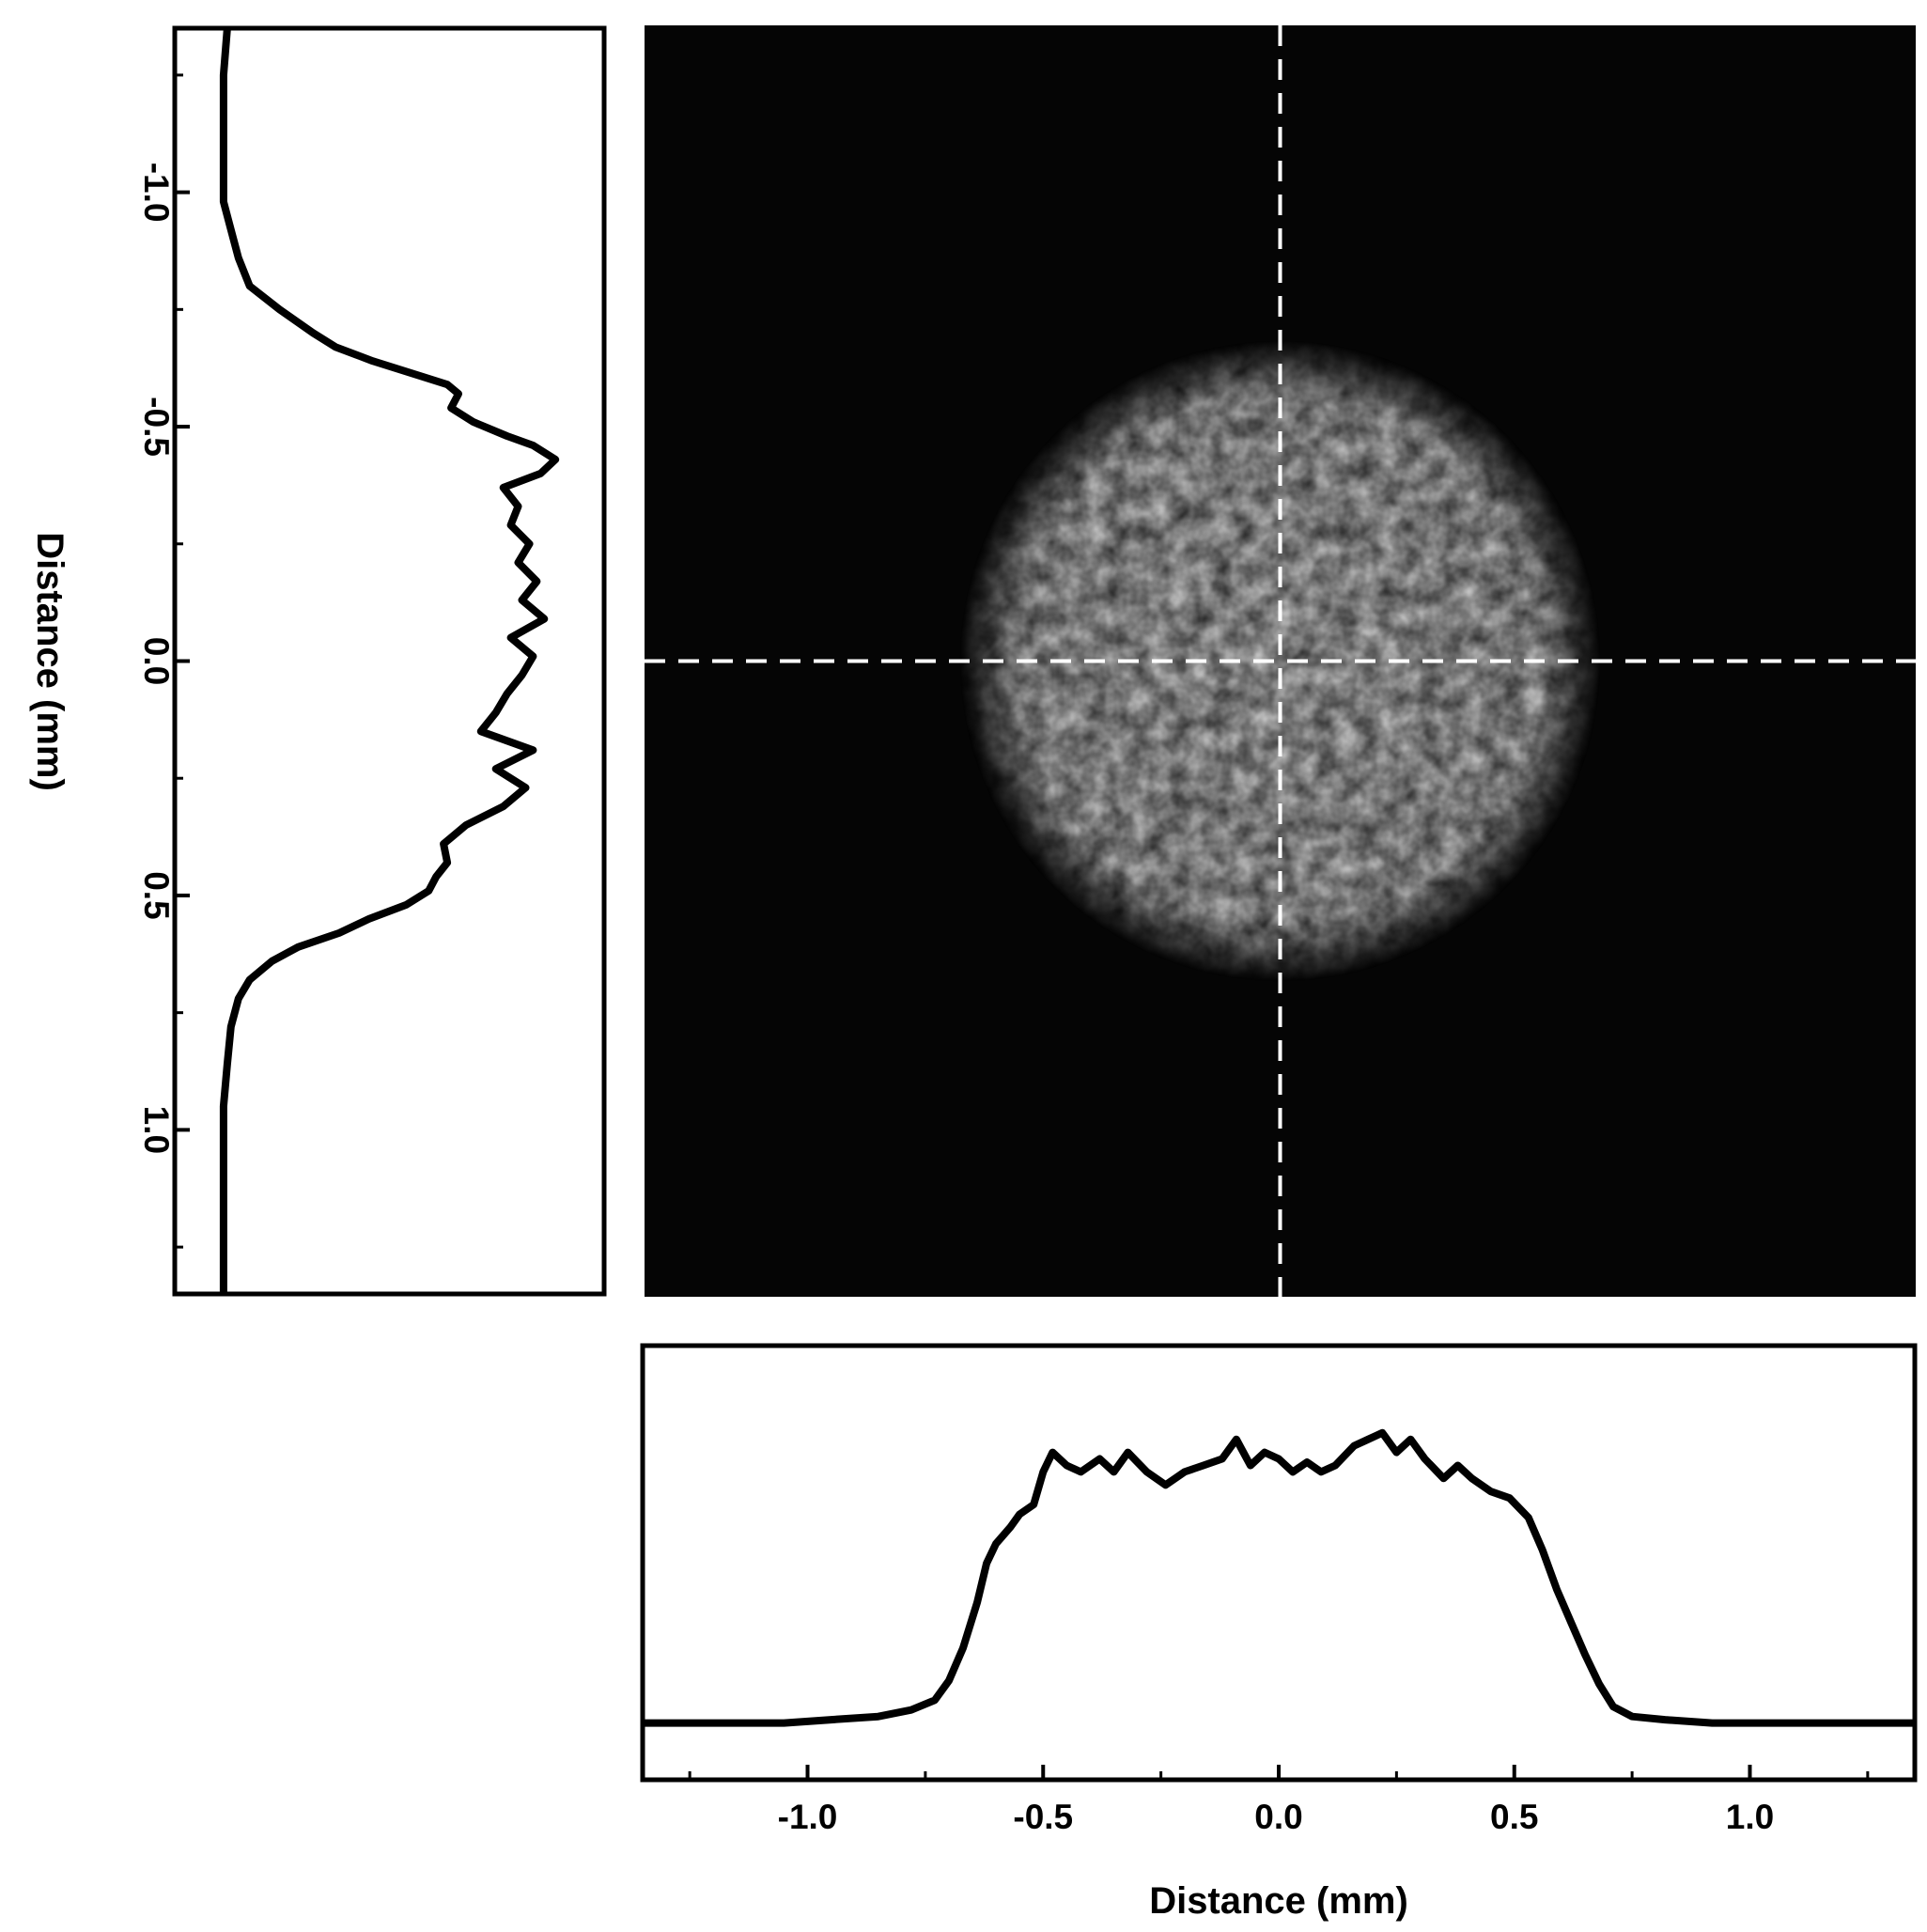 The image size is (1927, 1932). What do you see at coordinates (157, 661) in the screenshot?
I see `vertical-profile-tick-label: 0.0` at bounding box center [157, 661].